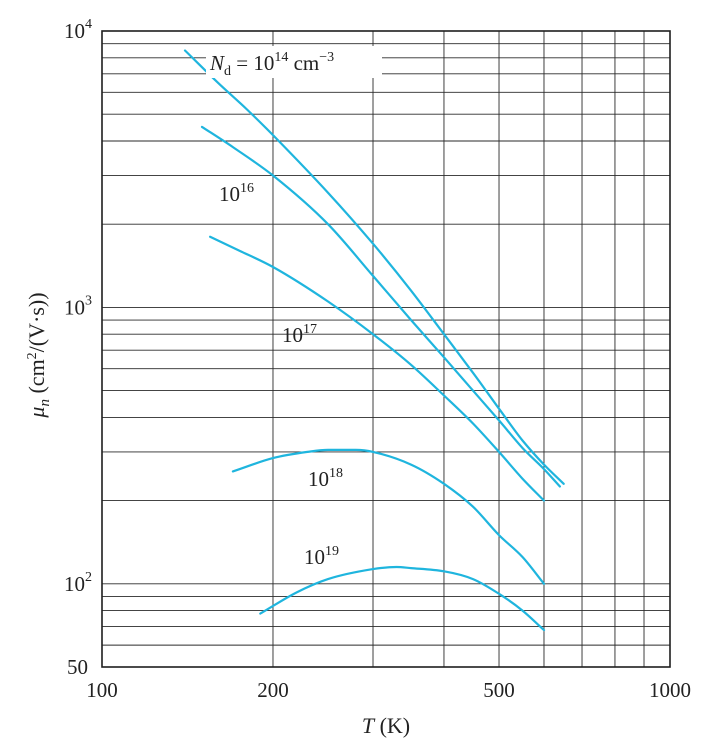 Image resolution: width=712 pixels, height=746 pixels. Describe the element at coordinates (299, 334) in the screenshot. I see `series-nd-1e17-label: 1017` at that location.